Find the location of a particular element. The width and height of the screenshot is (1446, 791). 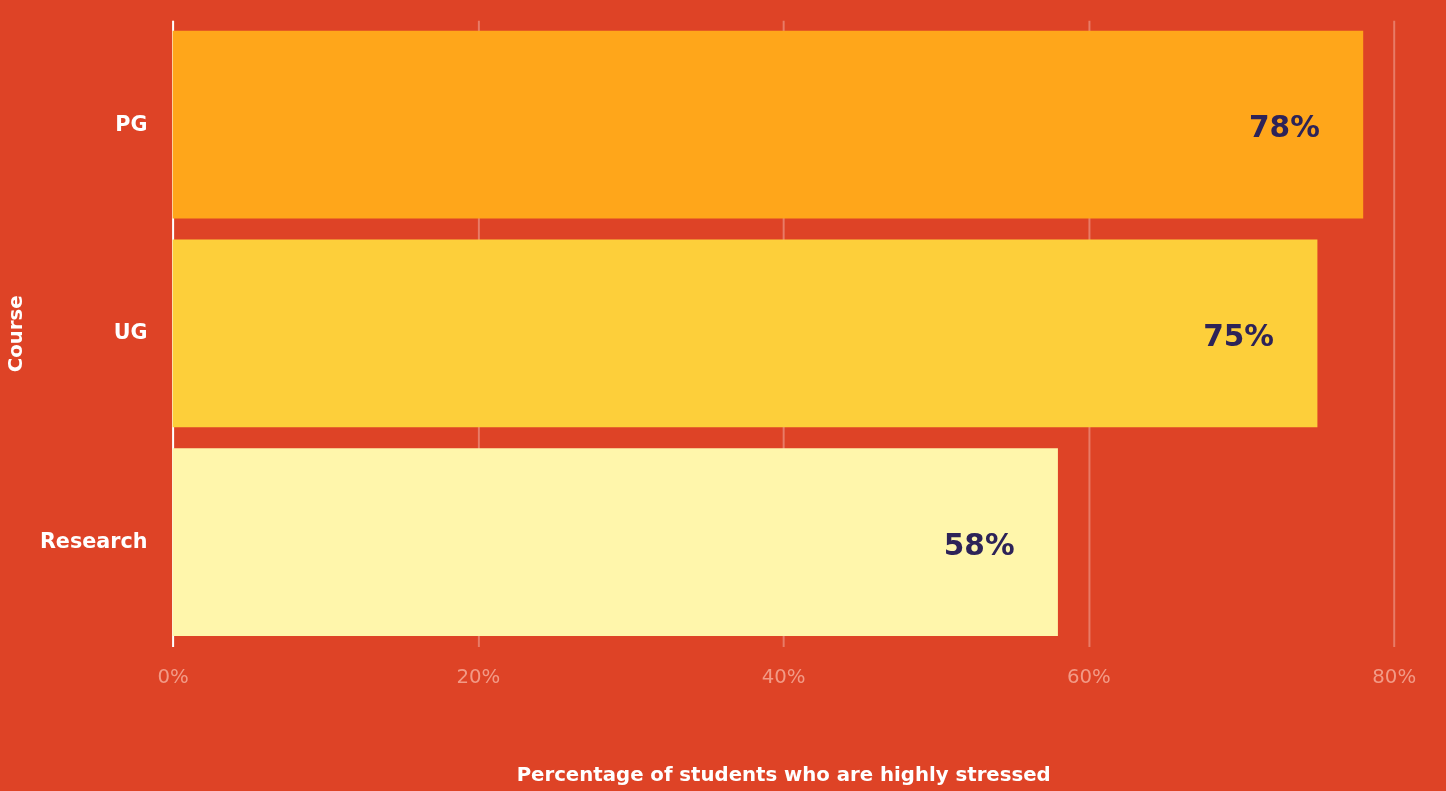

bar is located at coordinates (615, 542).